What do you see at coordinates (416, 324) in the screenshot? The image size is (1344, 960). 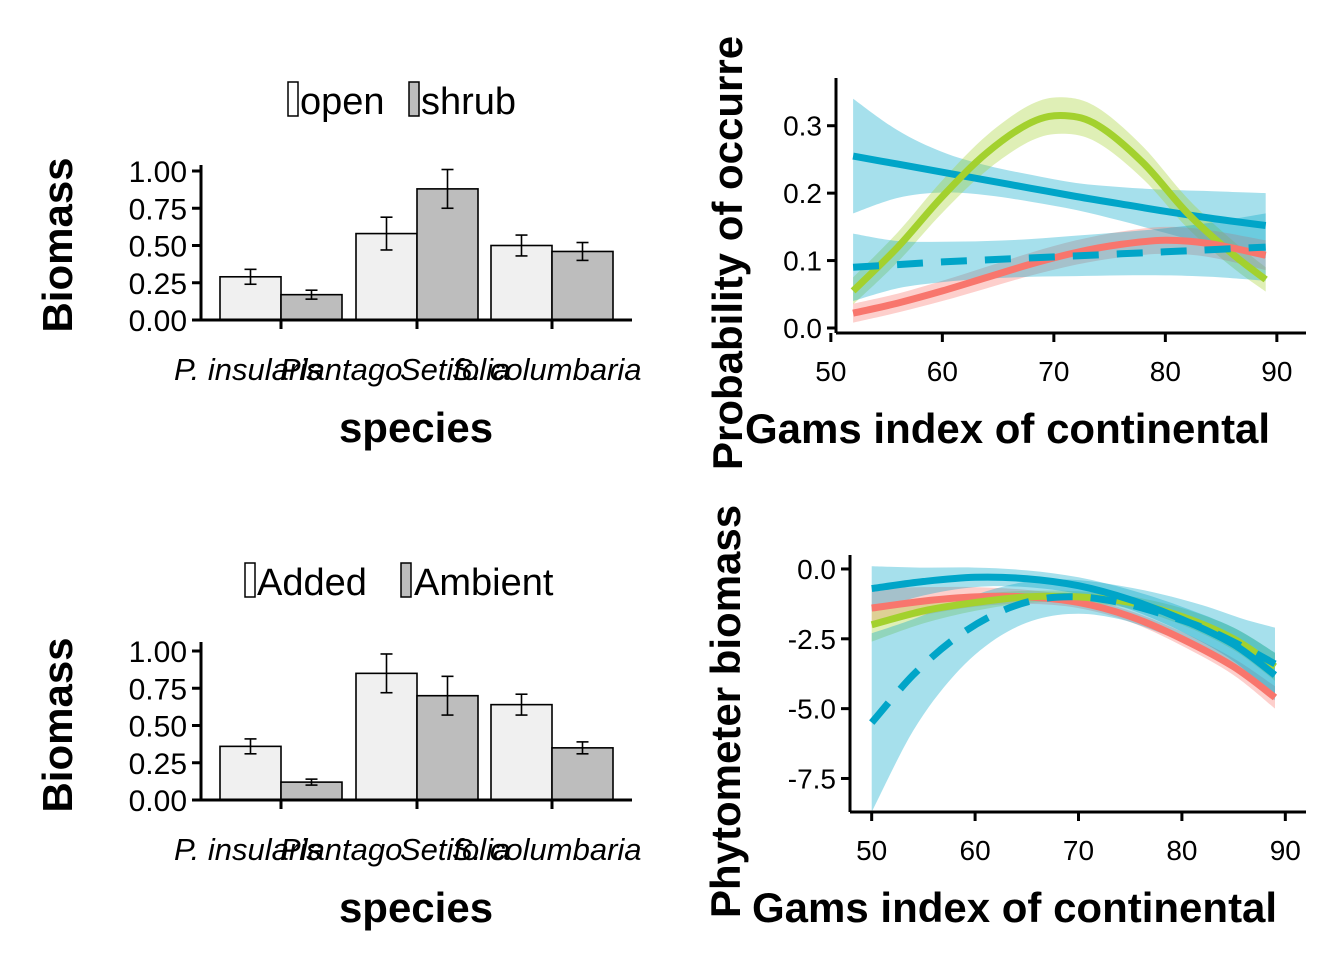 I see `x-axis-ticks-top` at bounding box center [416, 324].